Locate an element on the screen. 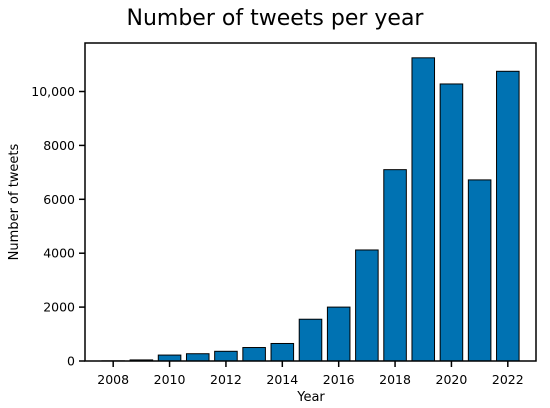  y-axis-label: Number of tweets is located at coordinates (14, 201).